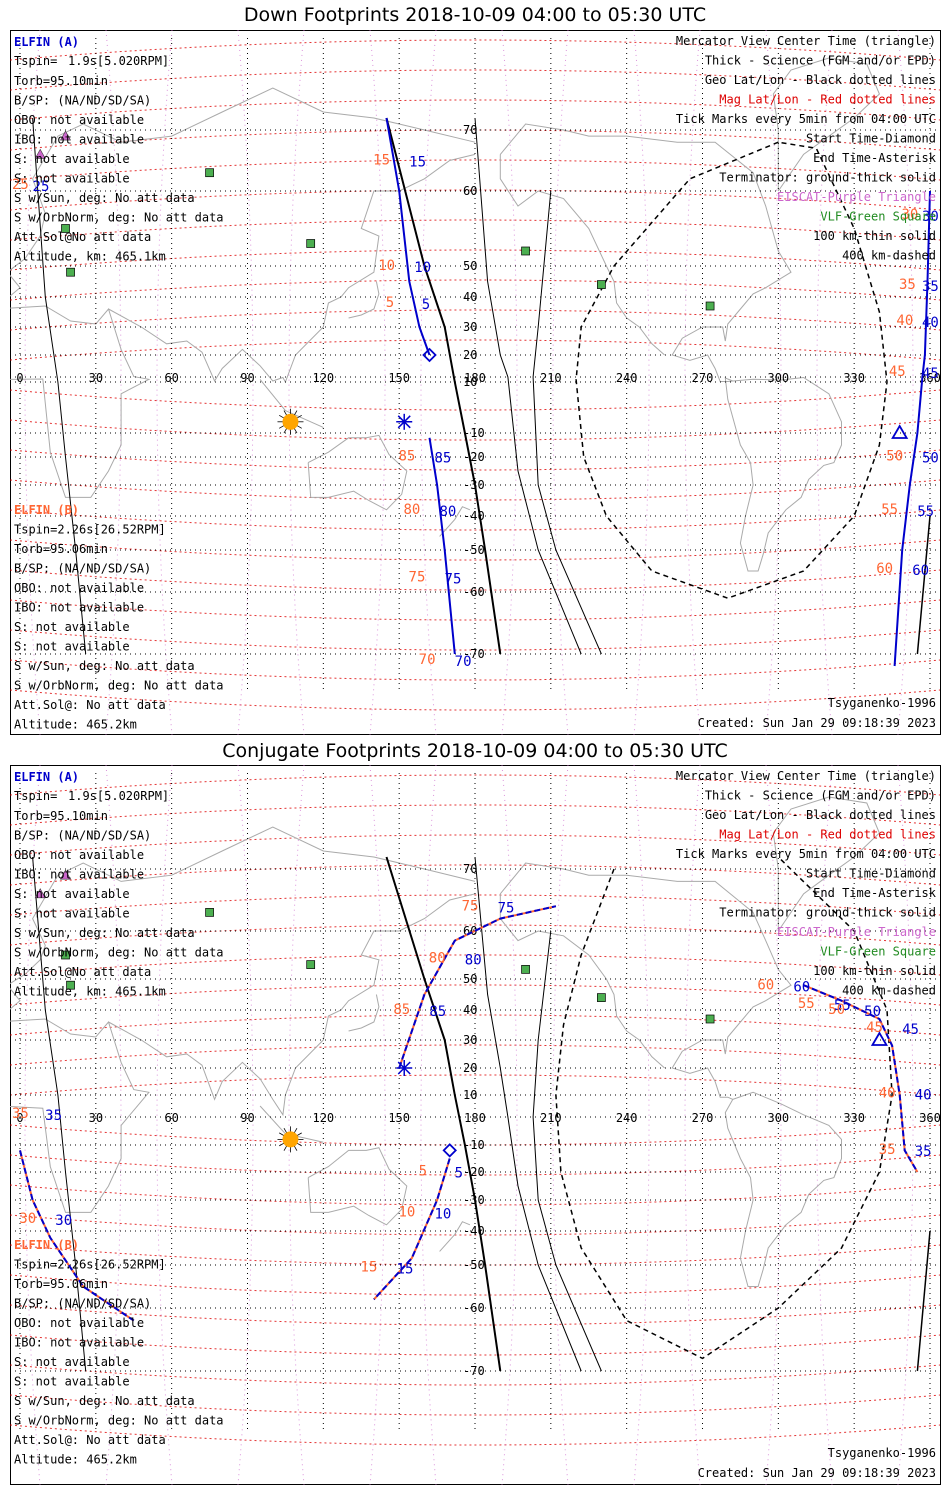 The width and height of the screenshot is (950, 1500). What do you see at coordinates (61, 549) in the screenshot?
I see `elfin-b-info-line: Torb=95.06min` at bounding box center [61, 549].